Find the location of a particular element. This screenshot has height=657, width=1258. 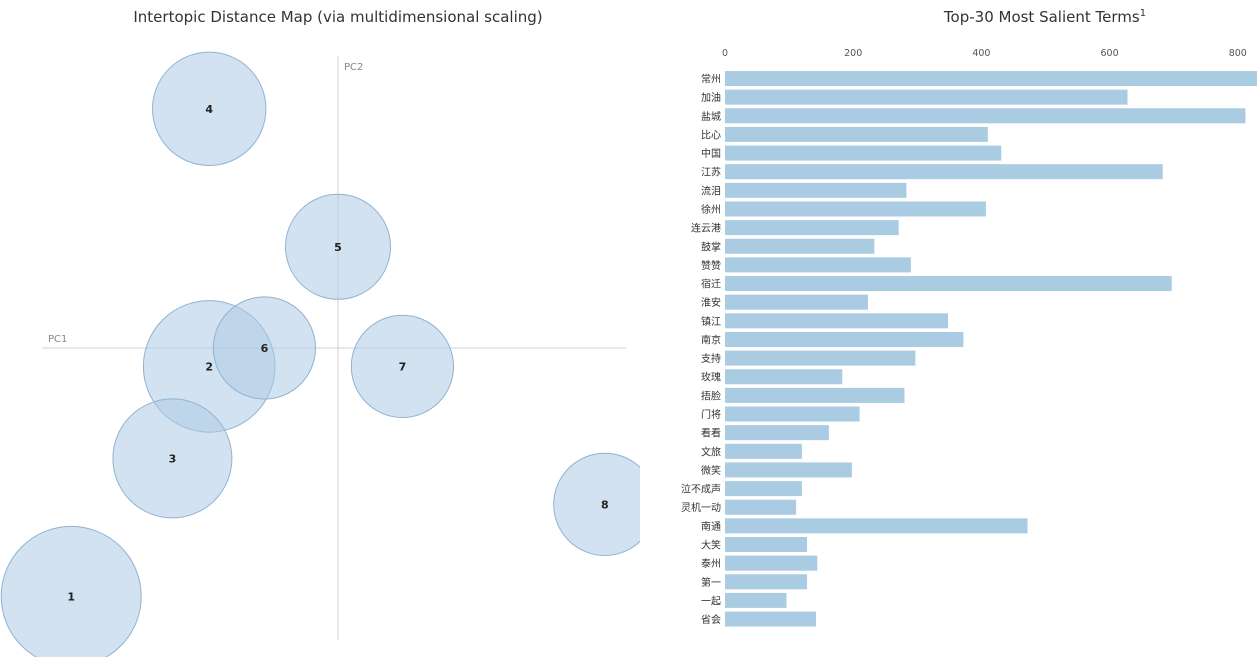

term-label: 捂脸 is located at coordinates (711, 395).